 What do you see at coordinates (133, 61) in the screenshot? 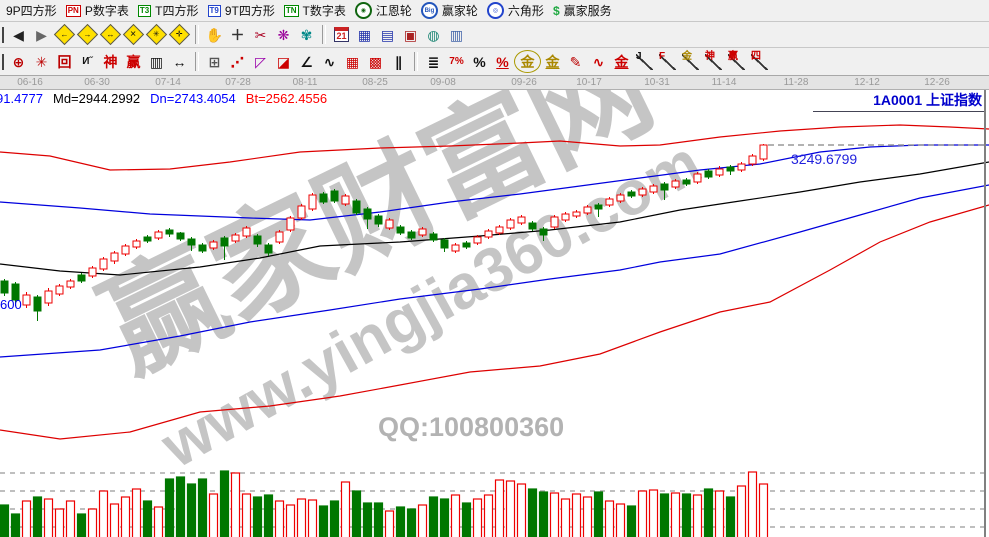
I see `ying-grid-icon: 赢` at bounding box center [133, 61].